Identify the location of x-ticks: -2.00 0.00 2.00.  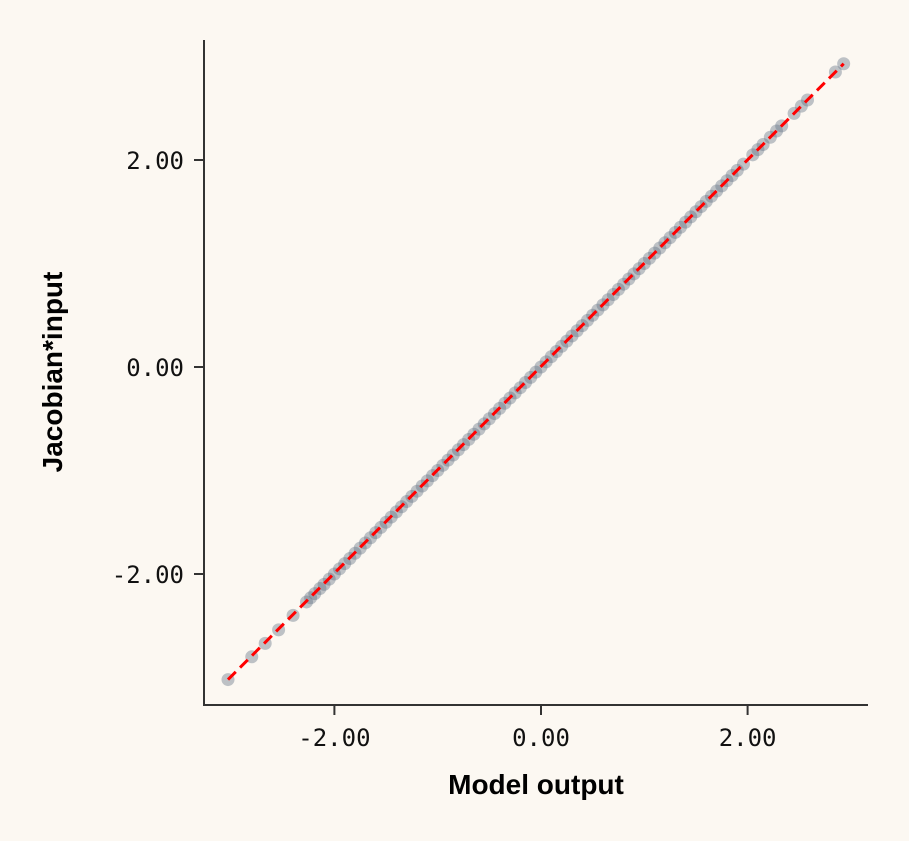
(537, 728).